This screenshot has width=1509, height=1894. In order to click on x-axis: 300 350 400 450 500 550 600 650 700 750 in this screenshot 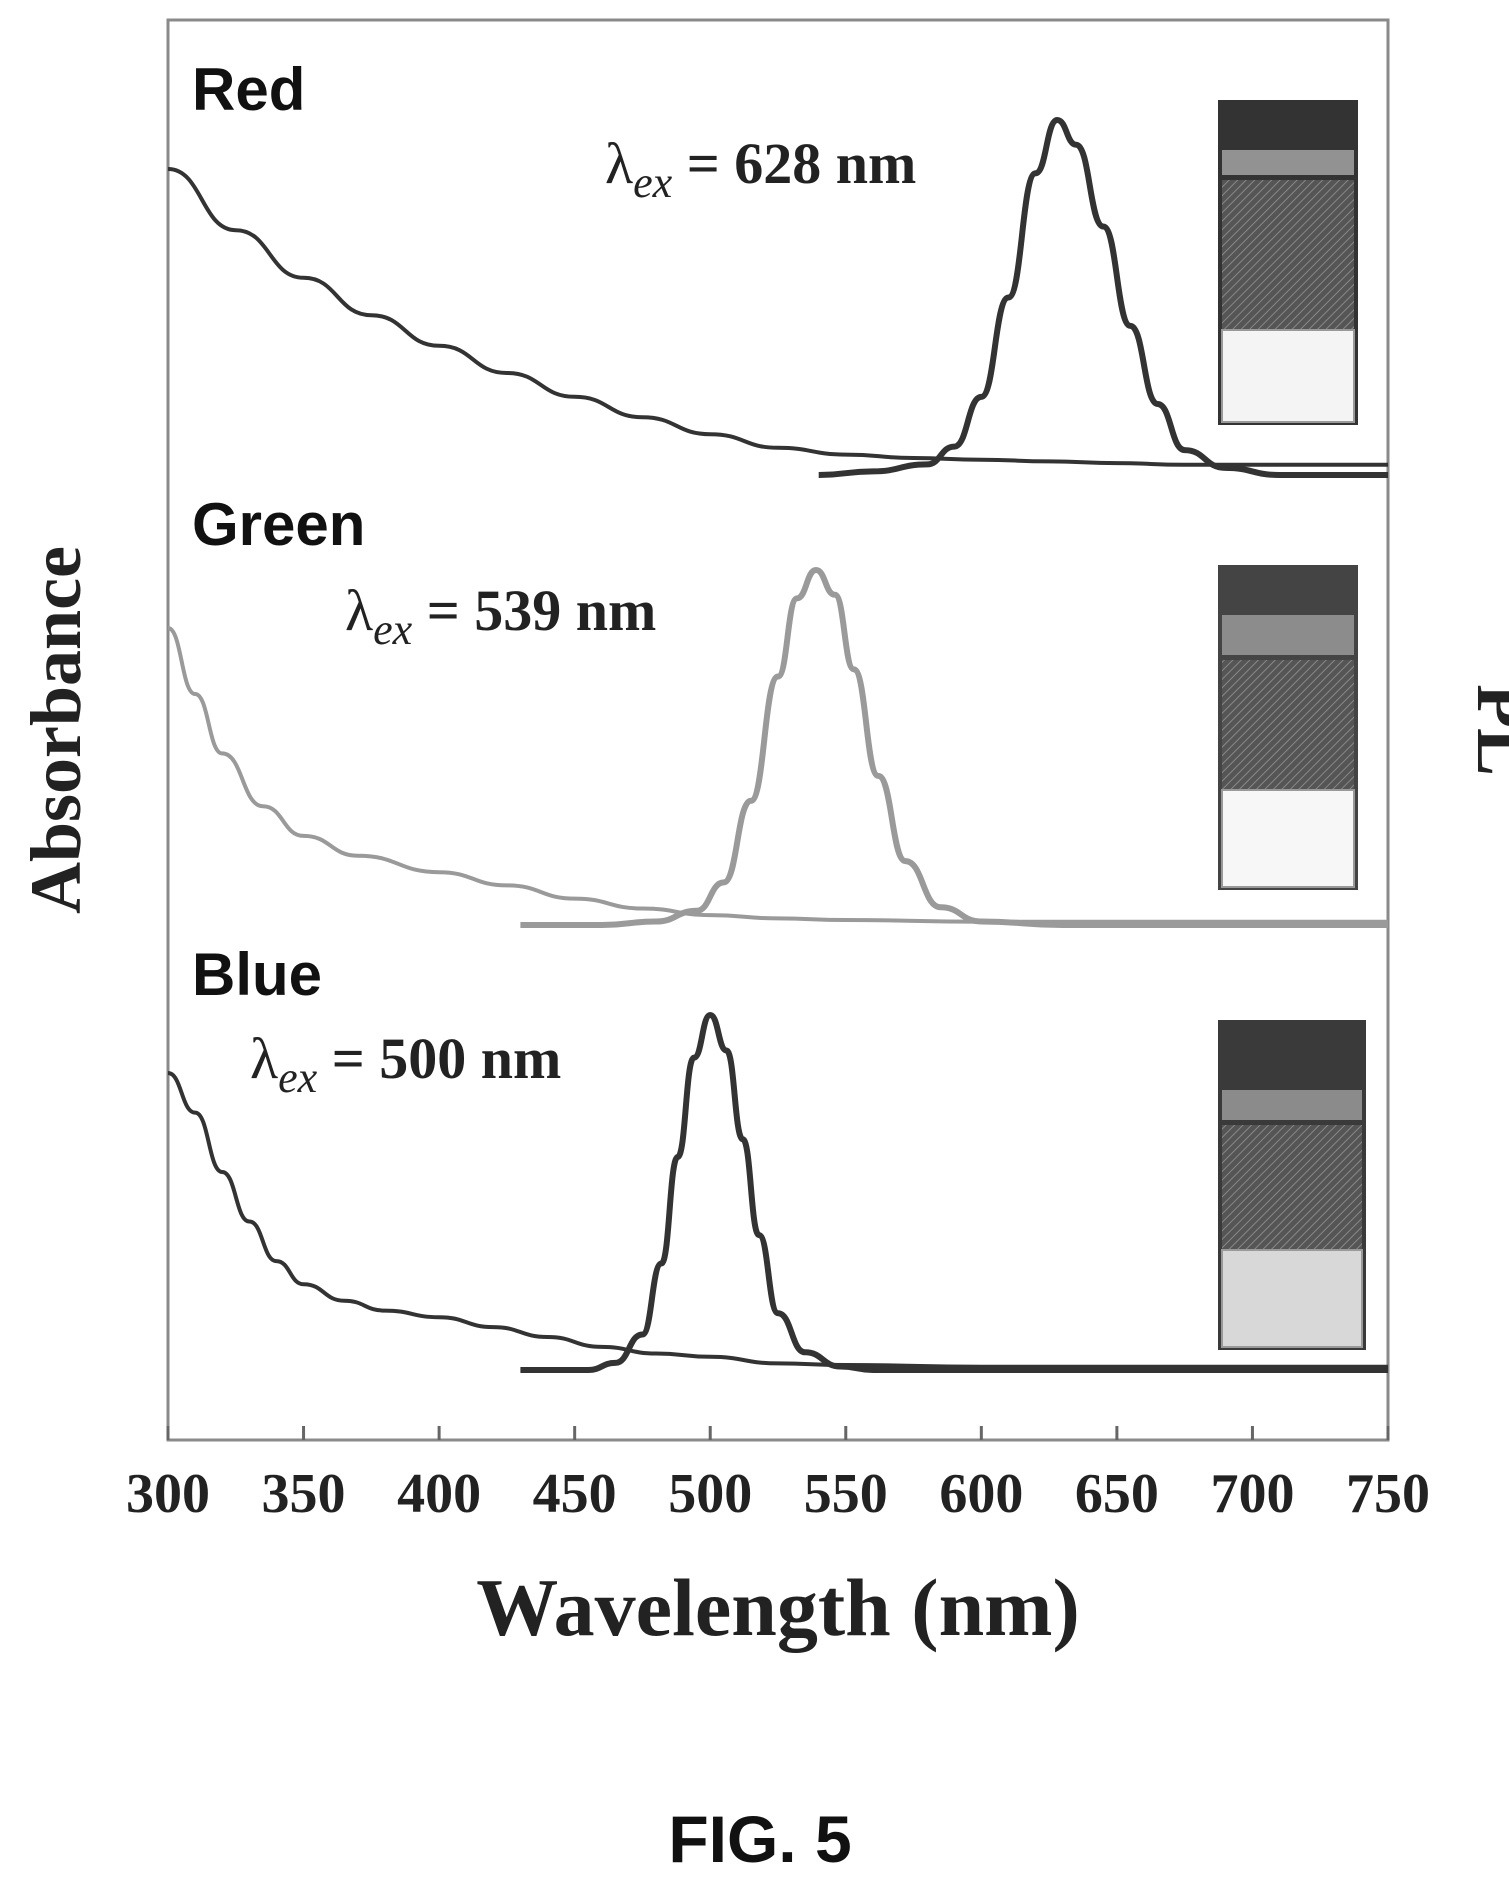, I will do `click(778, 1475)`.